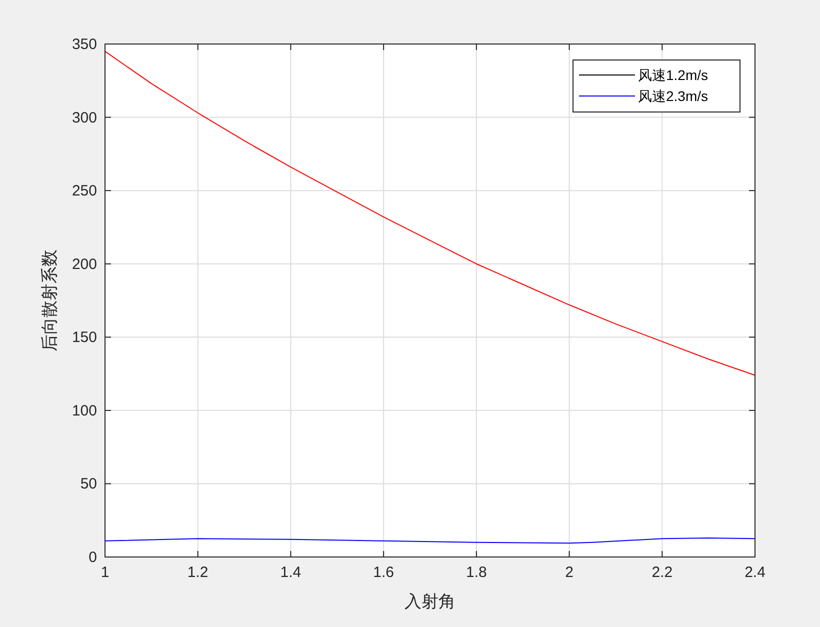 The image size is (820, 627). What do you see at coordinates (383, 572) in the screenshot?
I see `x-tick-label: 1.6` at bounding box center [383, 572].